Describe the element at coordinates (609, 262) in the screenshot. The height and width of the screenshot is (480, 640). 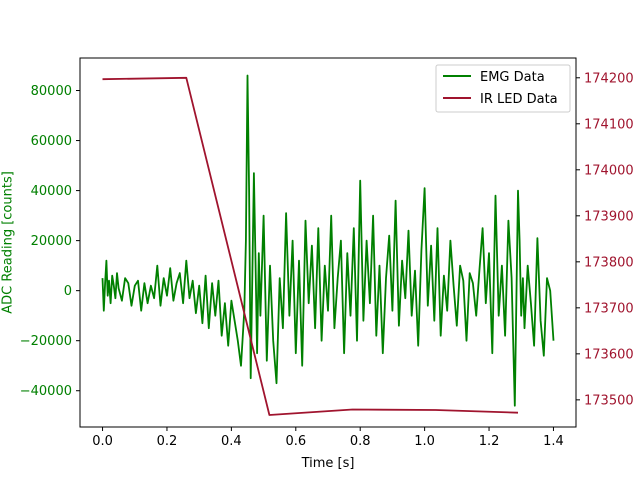
I see `right-y-tick-label: 173800` at that location.